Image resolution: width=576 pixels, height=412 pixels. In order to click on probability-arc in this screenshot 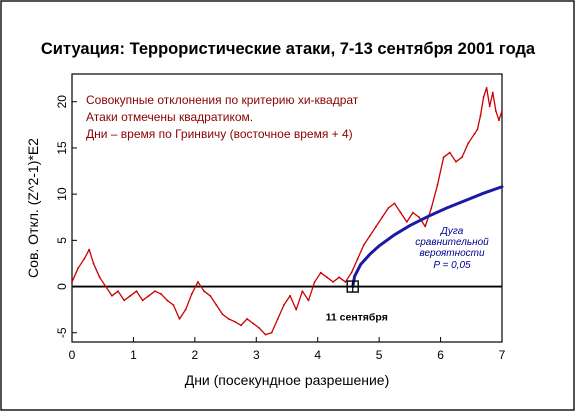, I will do `click(427, 237)`.